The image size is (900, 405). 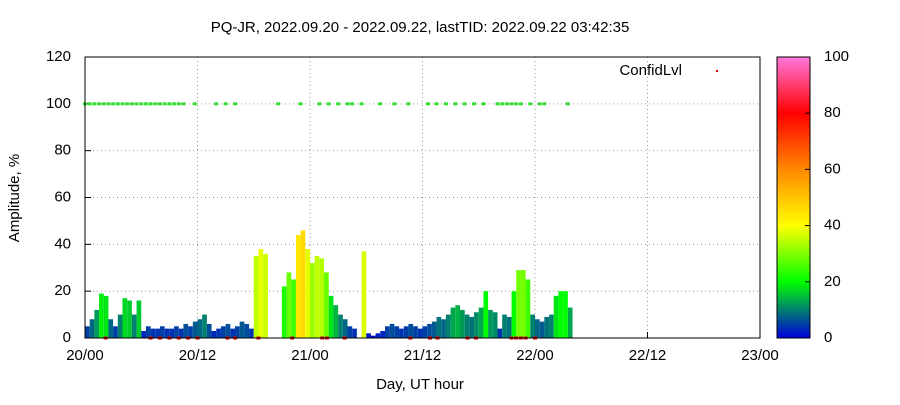 What do you see at coordinates (198, 355) in the screenshot?
I see `x-tick-label: 20/12` at bounding box center [198, 355].